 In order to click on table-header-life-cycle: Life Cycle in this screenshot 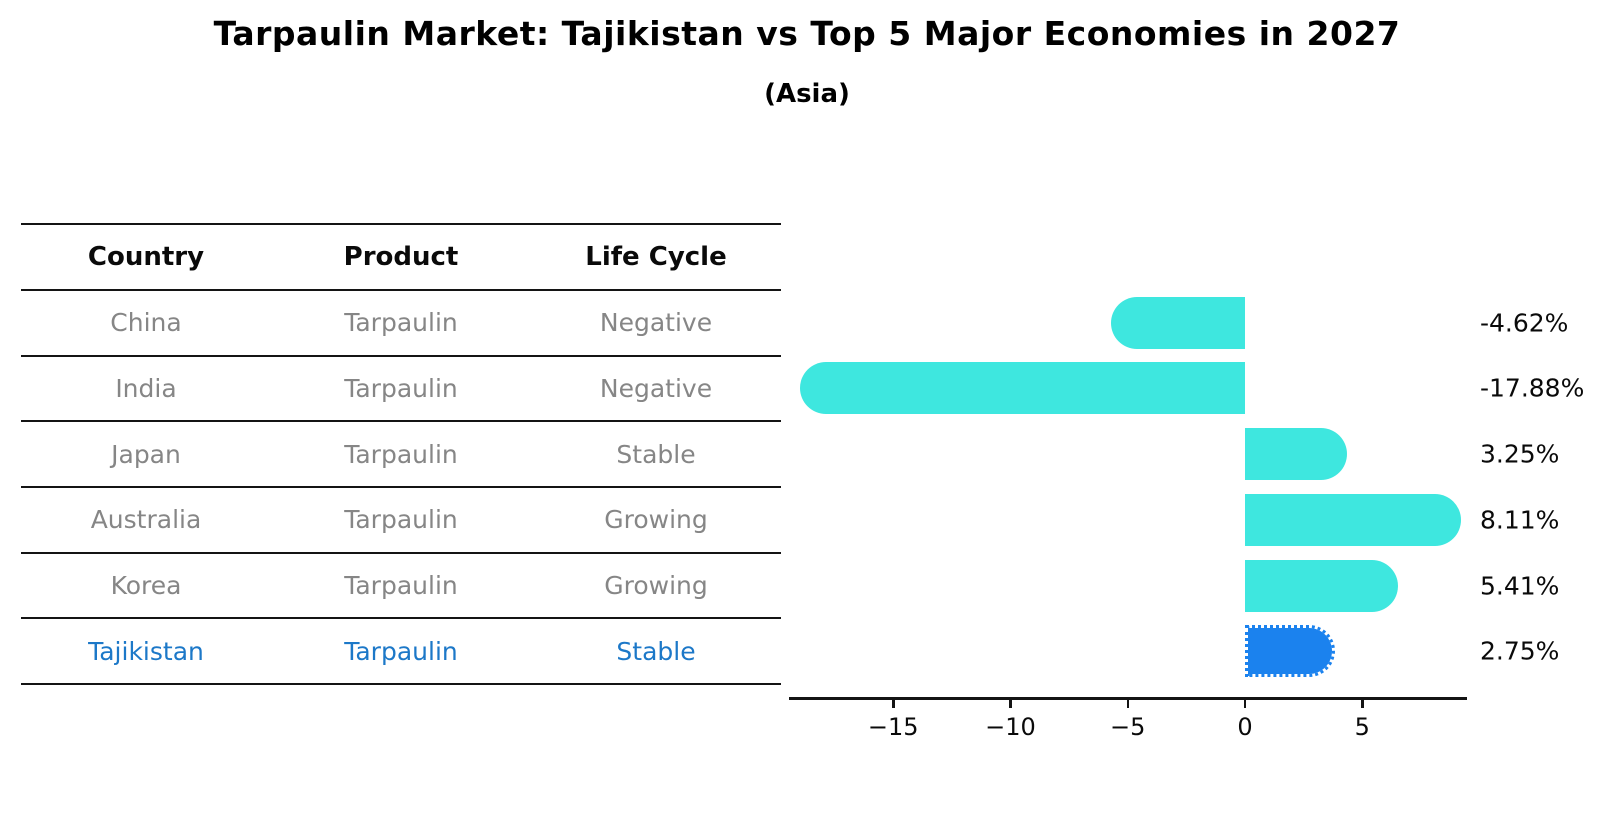, I will do `click(656, 257)`.